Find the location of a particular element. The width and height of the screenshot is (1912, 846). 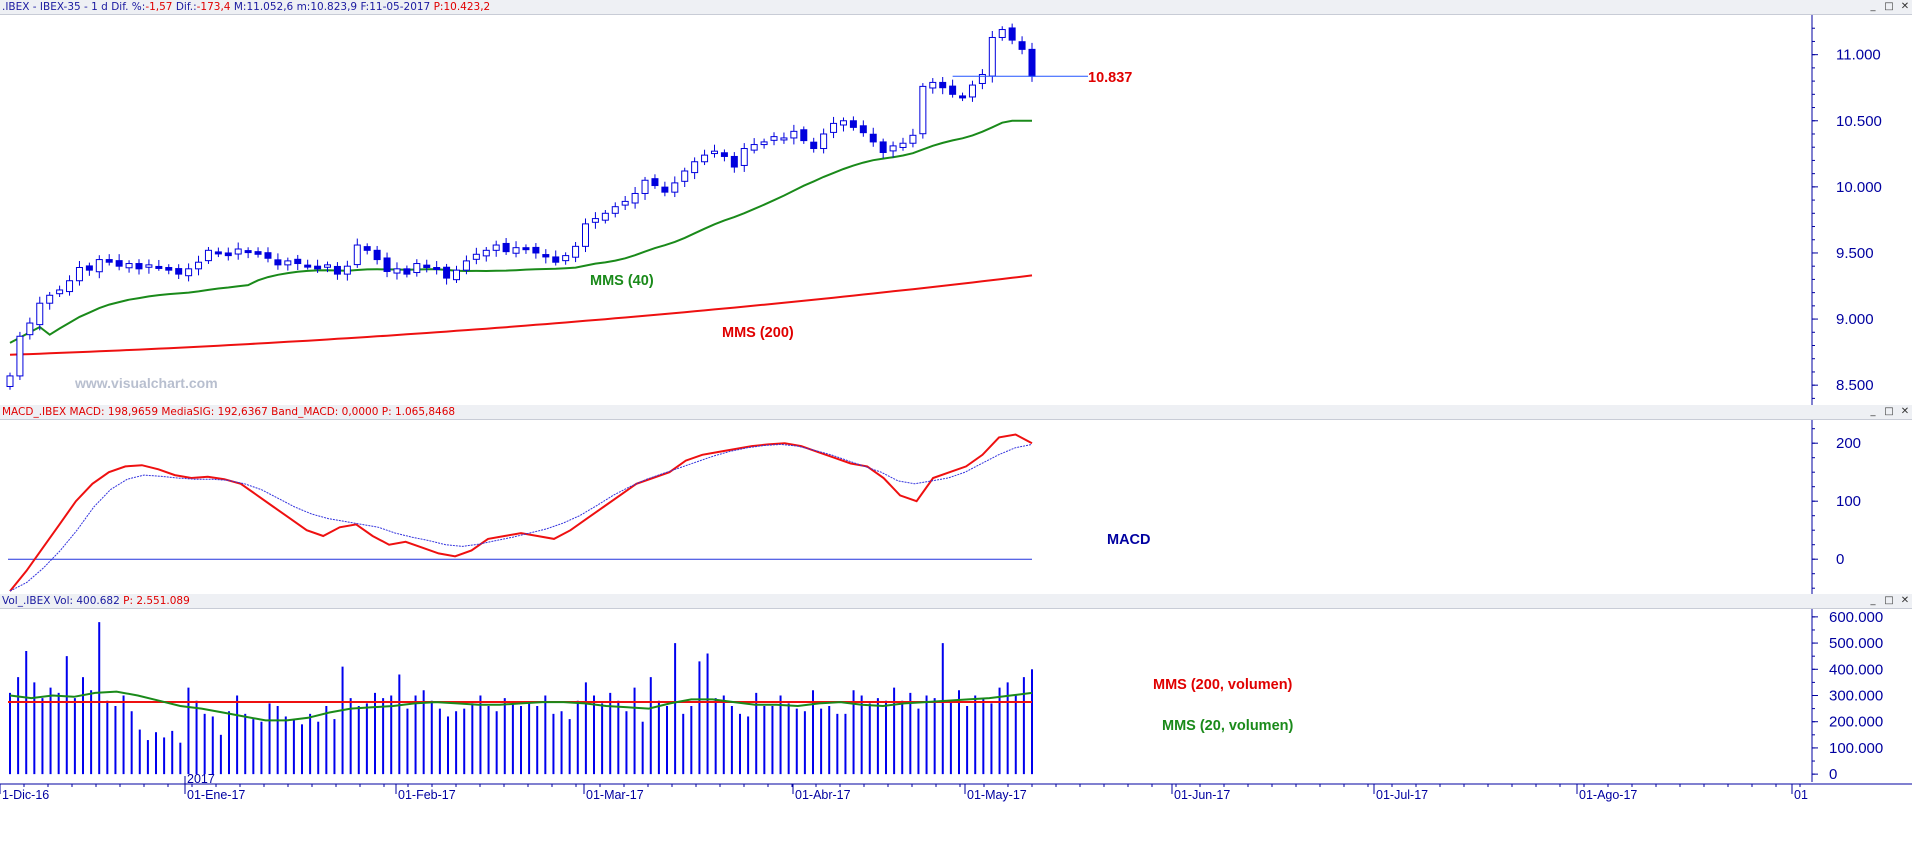

x-tick-label: 01-Ago-17 is located at coordinates (1608, 795).